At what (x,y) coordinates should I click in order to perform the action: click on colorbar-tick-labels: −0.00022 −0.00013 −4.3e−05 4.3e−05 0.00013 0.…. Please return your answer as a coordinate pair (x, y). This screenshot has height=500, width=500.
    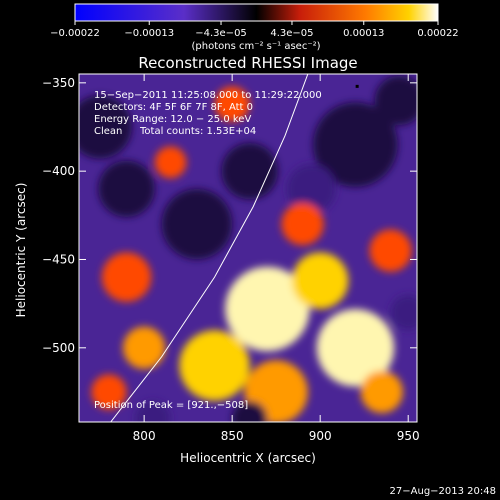
    Looking at the image, I should click on (254, 33).